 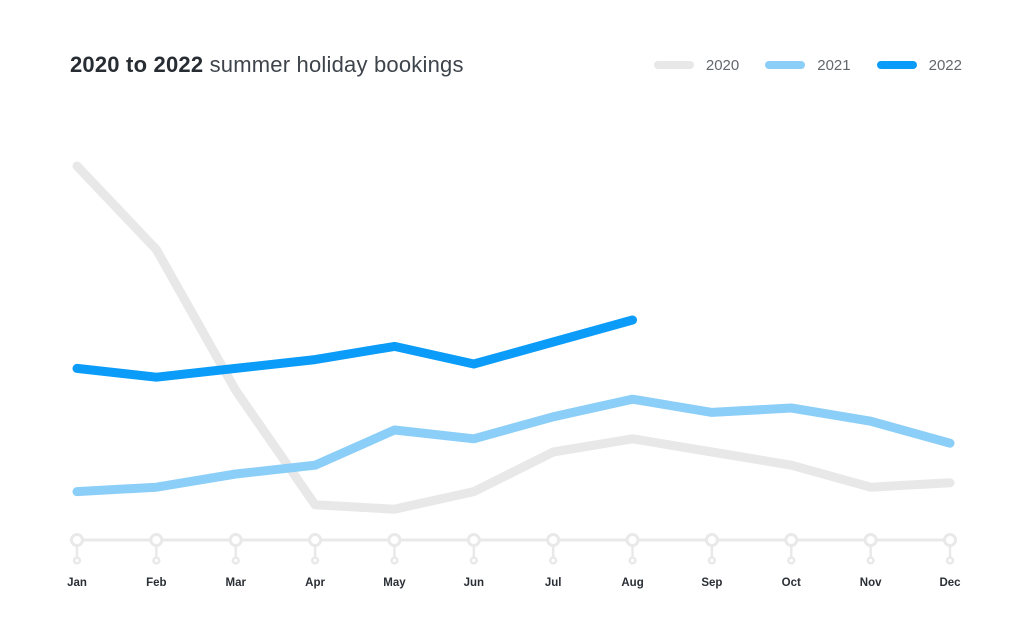 I want to click on chart-legend: 2020 2021 2022, so click(x=807, y=65).